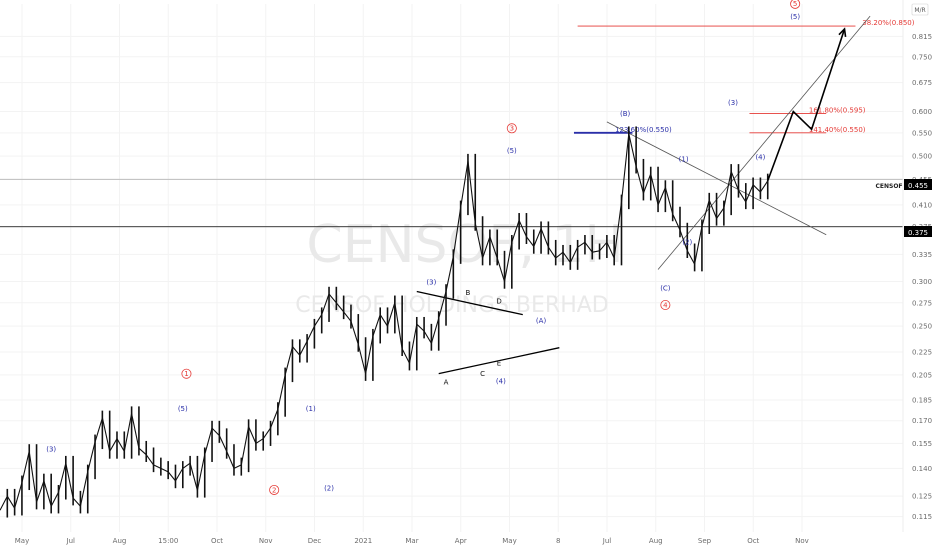 This screenshot has height=550, width=932. I want to click on wave-label: D, so click(498, 302).